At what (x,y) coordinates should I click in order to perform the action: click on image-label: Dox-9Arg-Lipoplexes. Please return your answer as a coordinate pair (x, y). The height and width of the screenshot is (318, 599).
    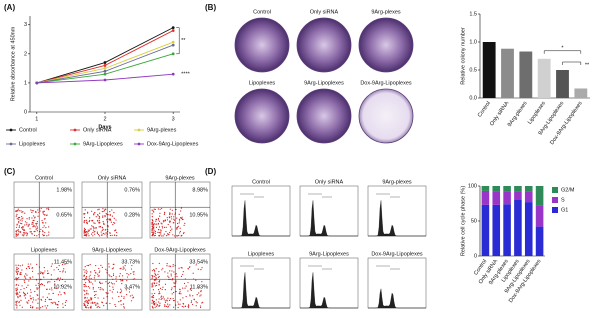
    Looking at the image, I should click on (386, 83).